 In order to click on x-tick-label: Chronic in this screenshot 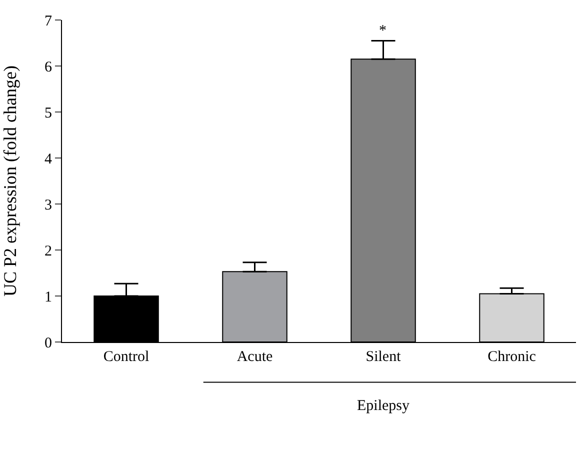, I will do `click(512, 357)`.